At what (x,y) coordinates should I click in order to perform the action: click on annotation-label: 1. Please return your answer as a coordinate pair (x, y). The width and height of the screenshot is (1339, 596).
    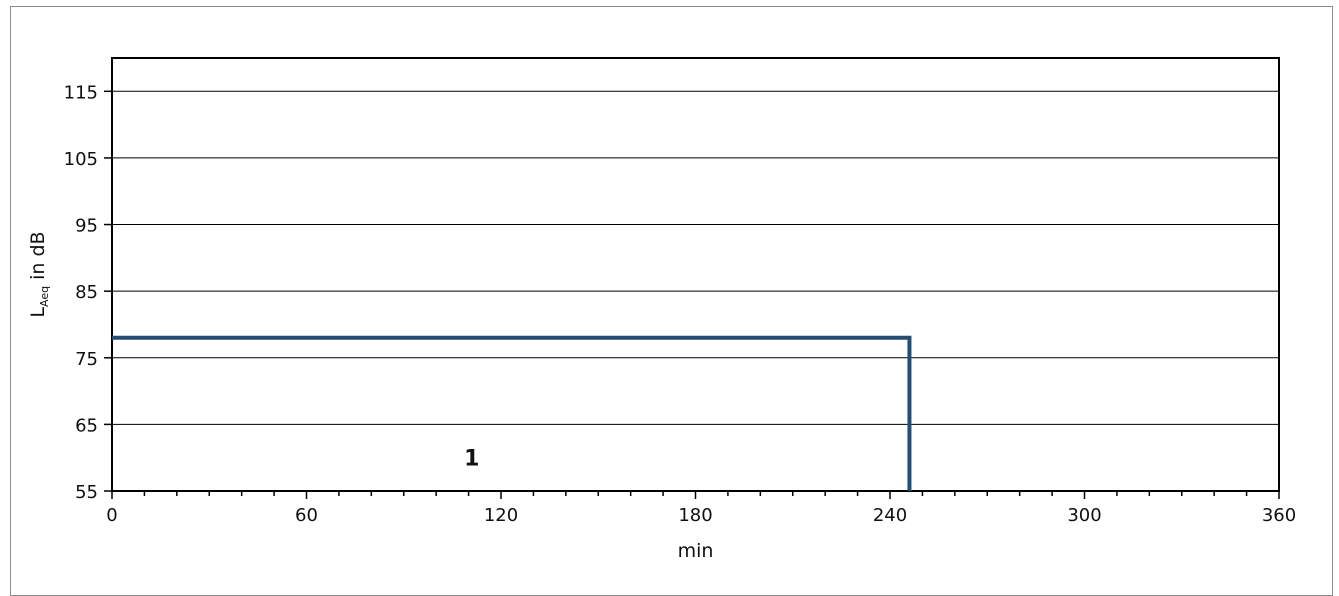
    Looking at the image, I should click on (471, 459).